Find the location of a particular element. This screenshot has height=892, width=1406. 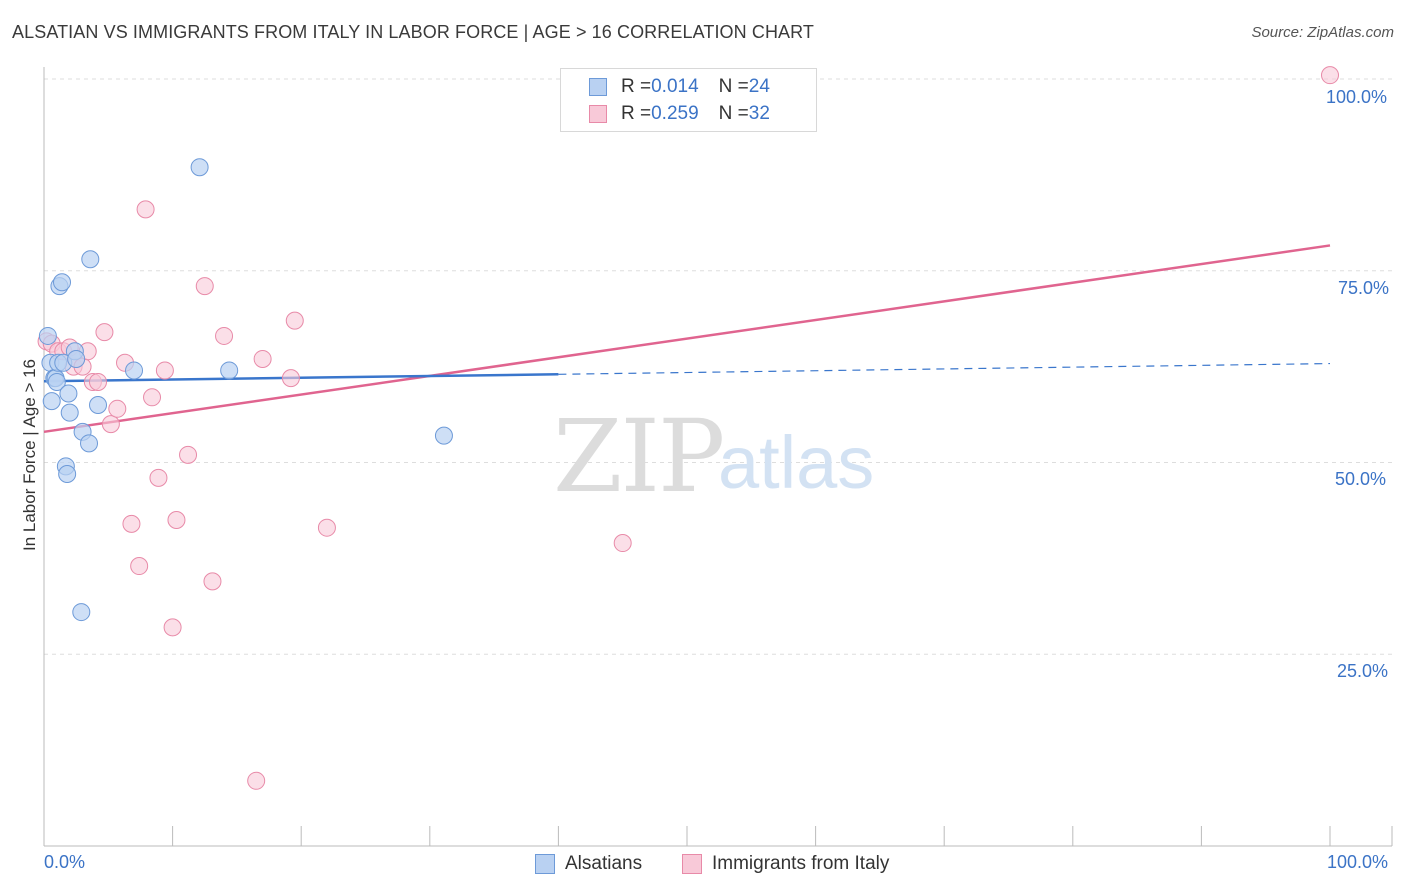

bottom-legend-italy: Immigrants from Italy is located at coordinates (785, 864).